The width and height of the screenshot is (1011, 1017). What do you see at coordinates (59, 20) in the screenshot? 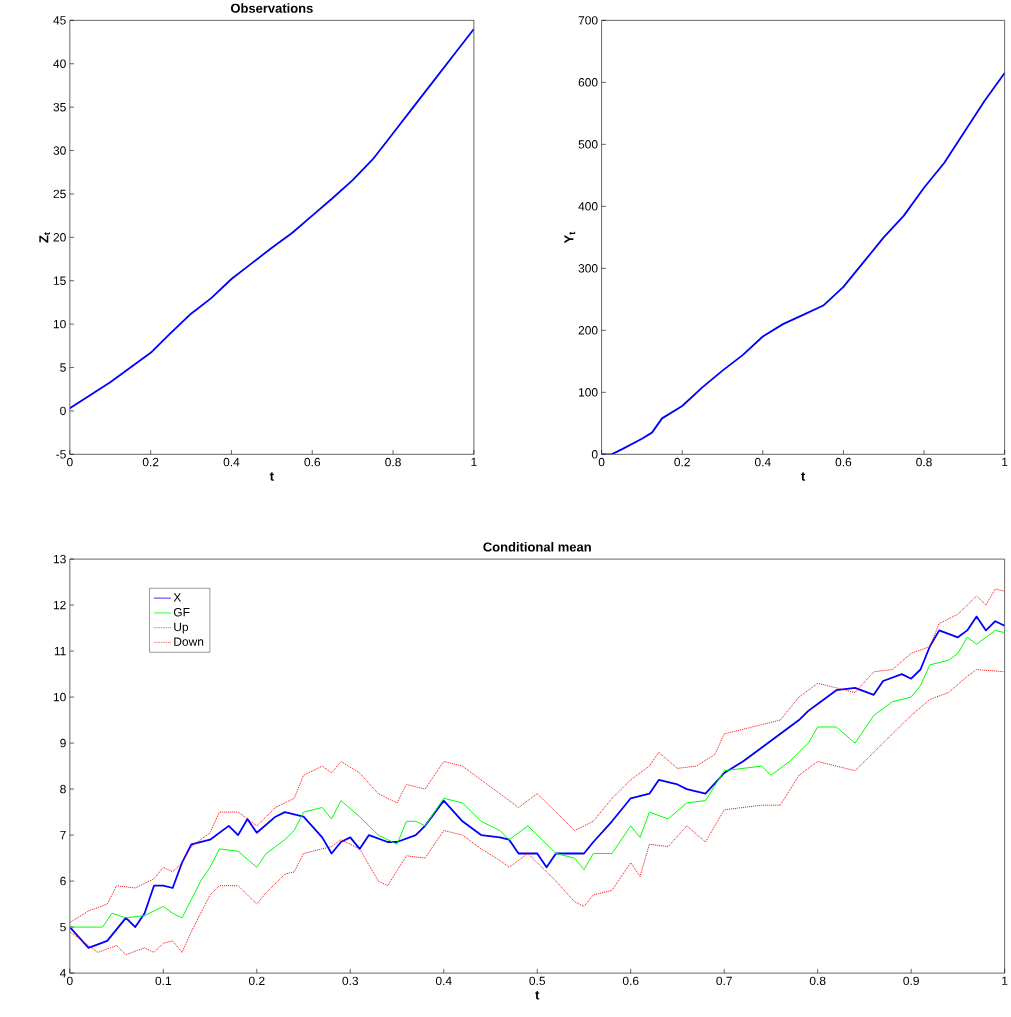
I see `y-tick-label: 45` at bounding box center [59, 20].